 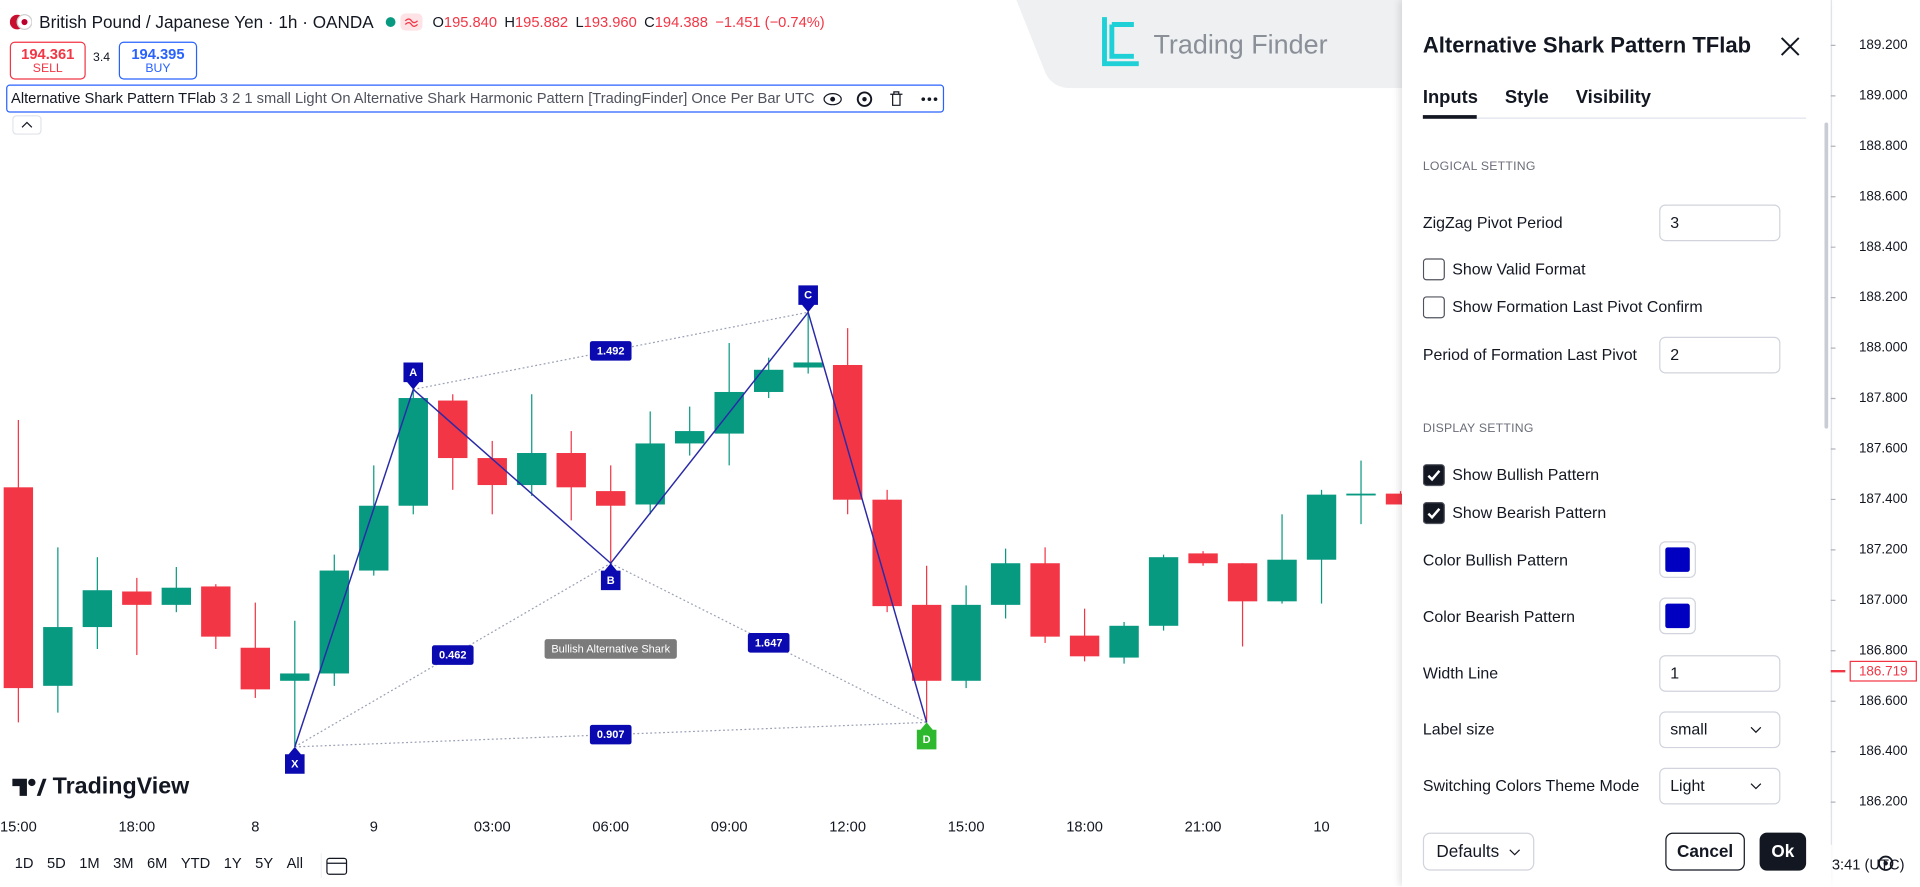 I want to click on tv-logo-icon, so click(x=29, y=787).